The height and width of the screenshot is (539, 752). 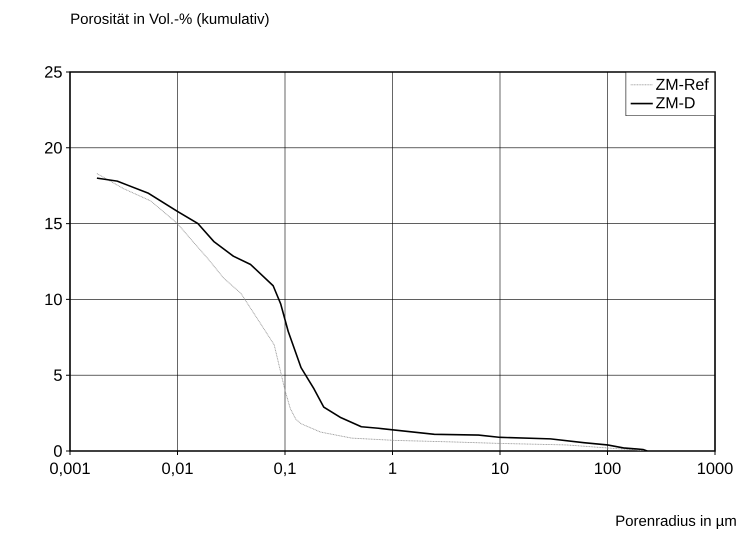 What do you see at coordinates (392, 468) in the screenshot?
I see `x-tick-label: 1` at bounding box center [392, 468].